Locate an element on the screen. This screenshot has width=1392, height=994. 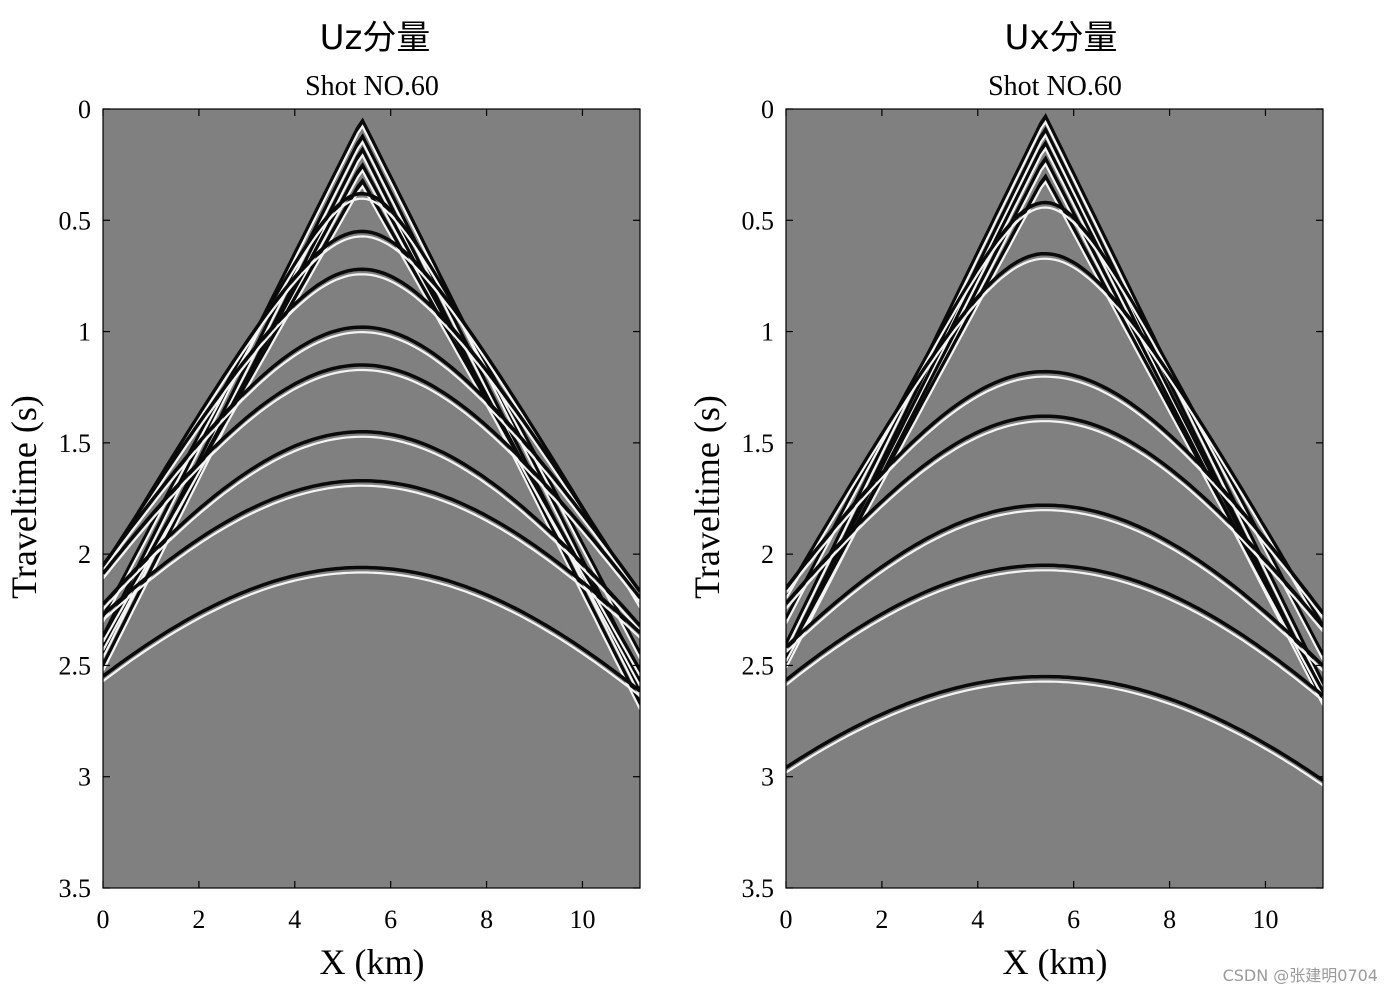
watermark: CSDN @张建明0704 is located at coordinates (1300, 975).